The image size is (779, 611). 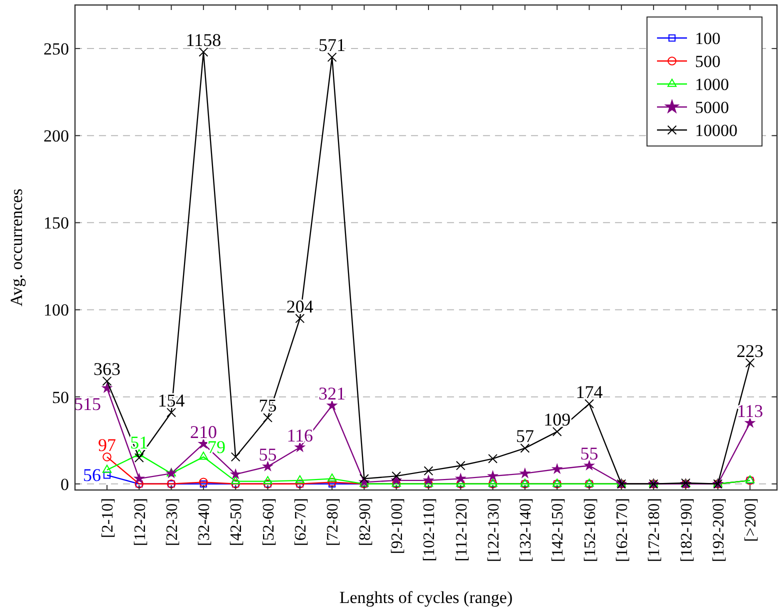 I want to click on annotation: 174, so click(x=589, y=392).